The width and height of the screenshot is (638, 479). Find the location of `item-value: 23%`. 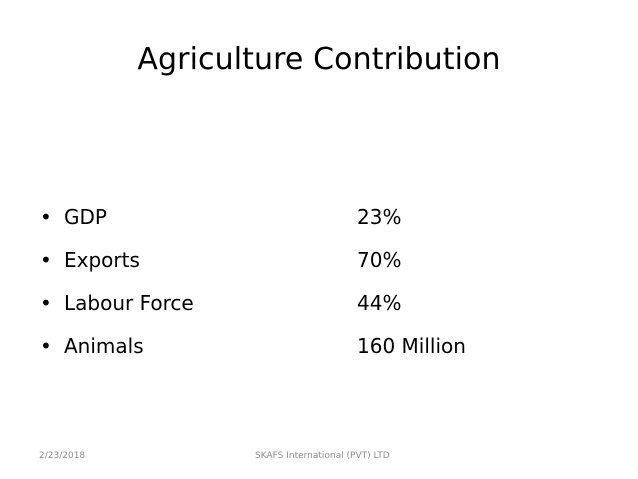

item-value: 23% is located at coordinates (379, 217).